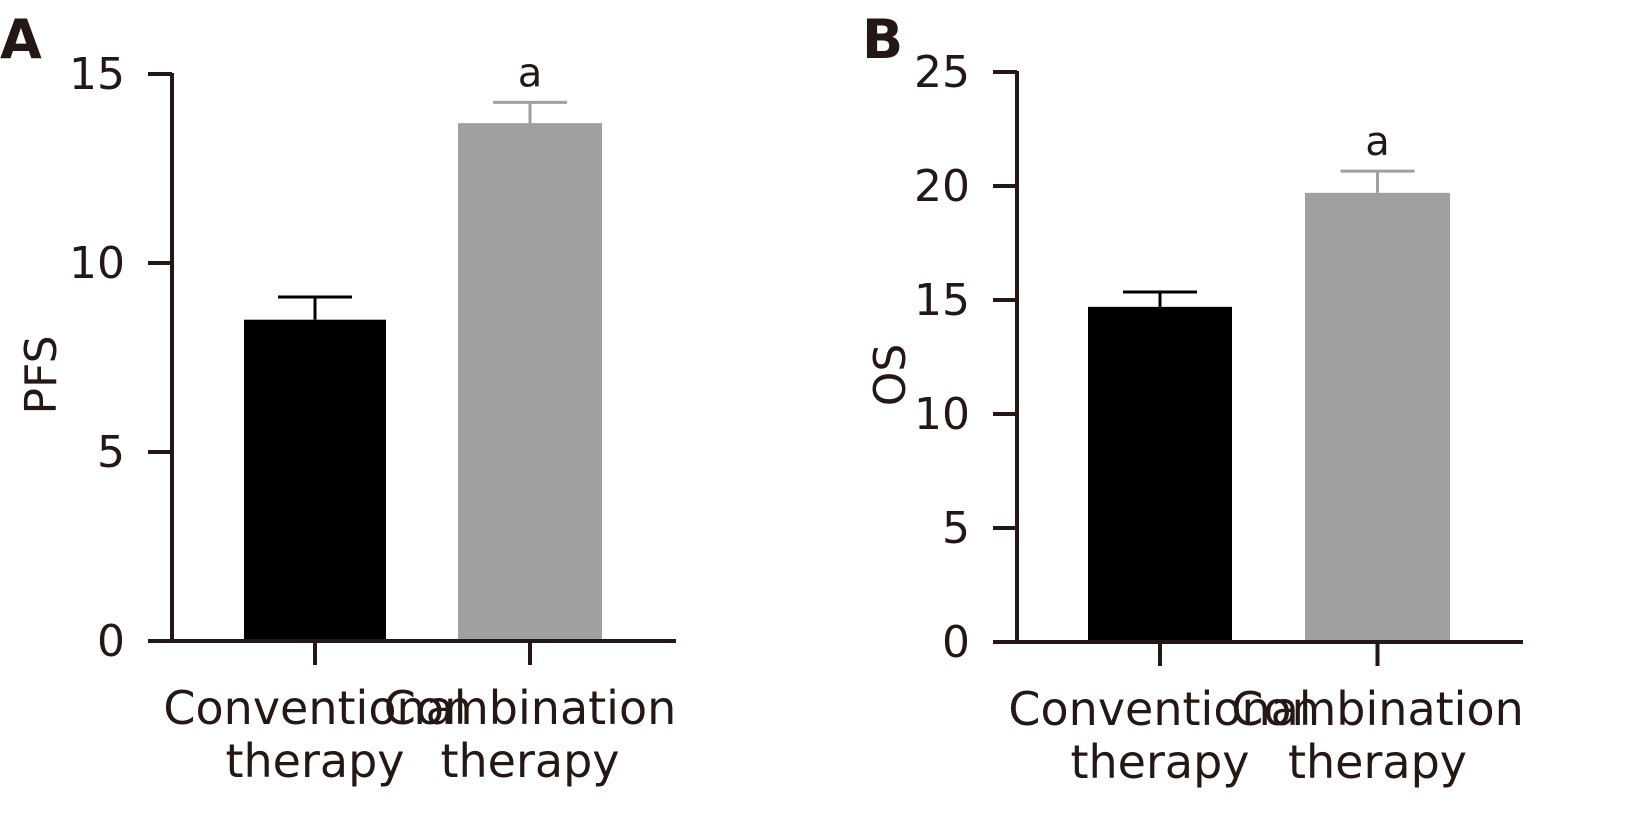  What do you see at coordinates (111, 641) in the screenshot?
I see `panel-a-y-tick-label-0: 0` at bounding box center [111, 641].